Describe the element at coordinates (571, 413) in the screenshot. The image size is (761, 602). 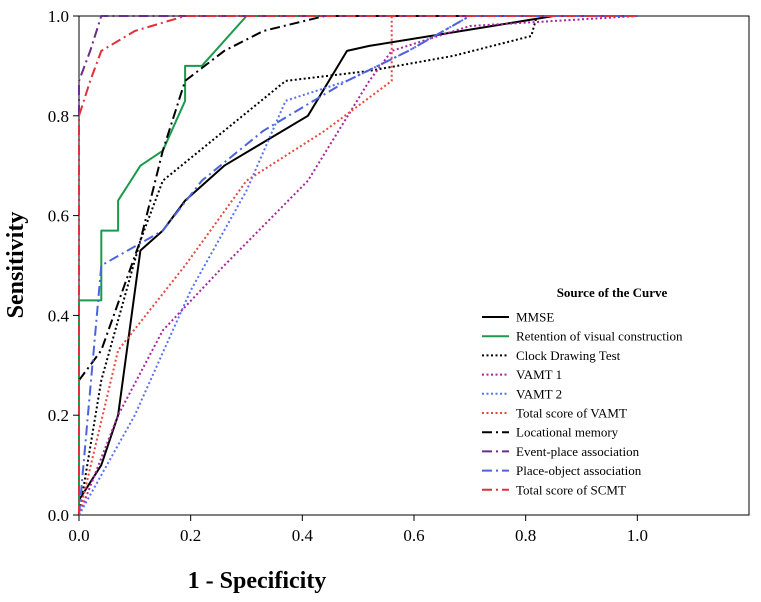
I see `legend-label: Total score of VAMT` at that location.